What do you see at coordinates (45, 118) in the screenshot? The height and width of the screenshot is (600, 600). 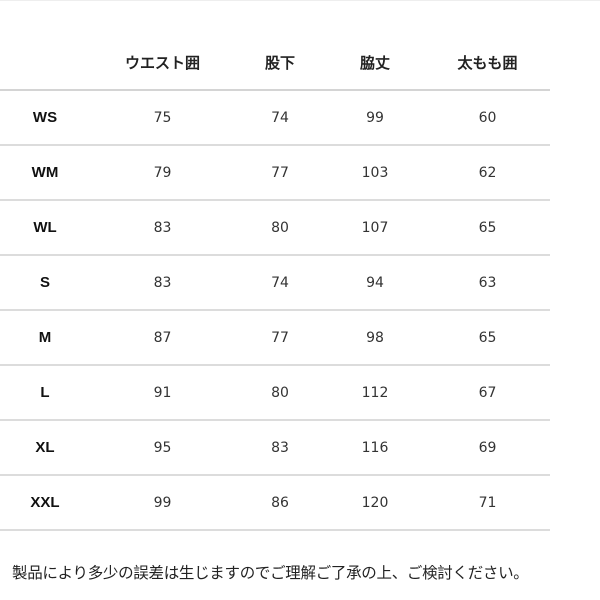 I see `size-label: WS` at bounding box center [45, 118].